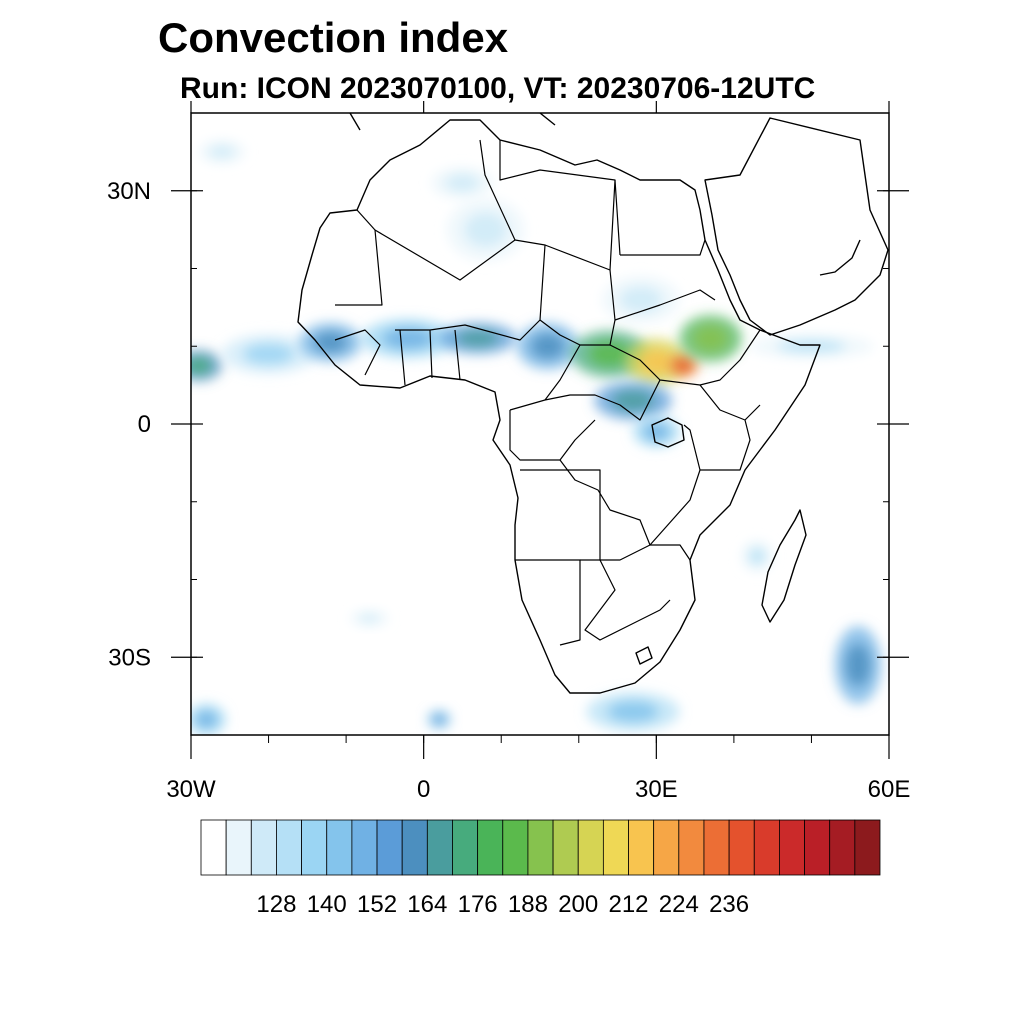 This screenshot has height=1024, width=1024. What do you see at coordinates (668, 432) in the screenshot?
I see `lake-victoria` at bounding box center [668, 432].